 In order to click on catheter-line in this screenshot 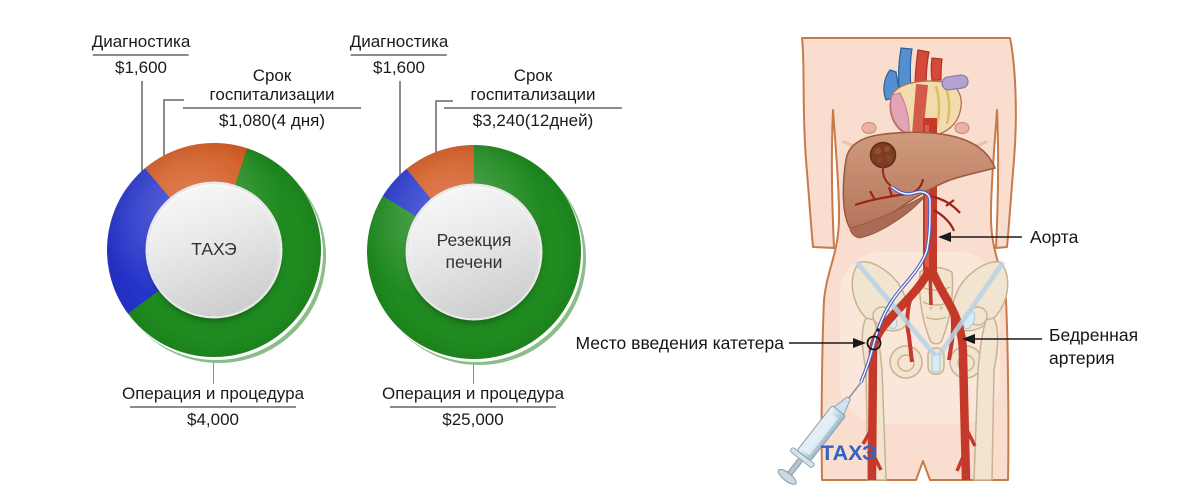, I will do `click(895, 284)`.